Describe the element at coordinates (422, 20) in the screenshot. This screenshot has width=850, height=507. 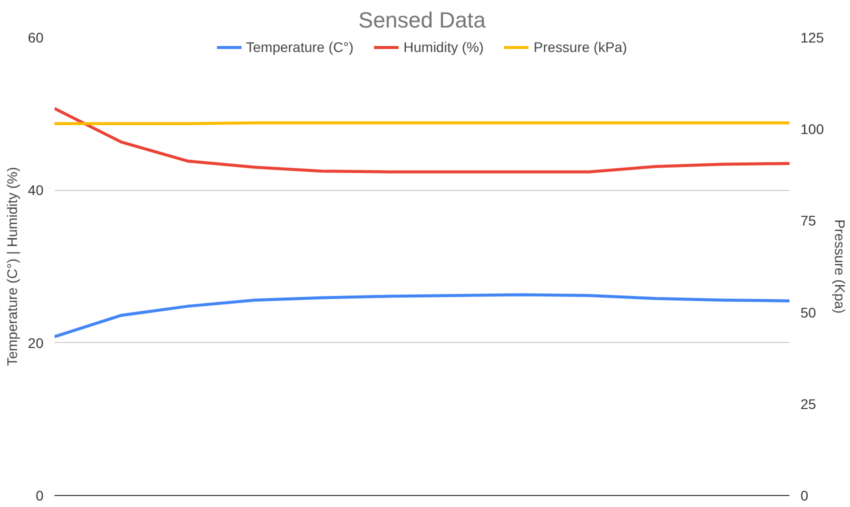
I see `chart-title: Sensed Data` at that location.